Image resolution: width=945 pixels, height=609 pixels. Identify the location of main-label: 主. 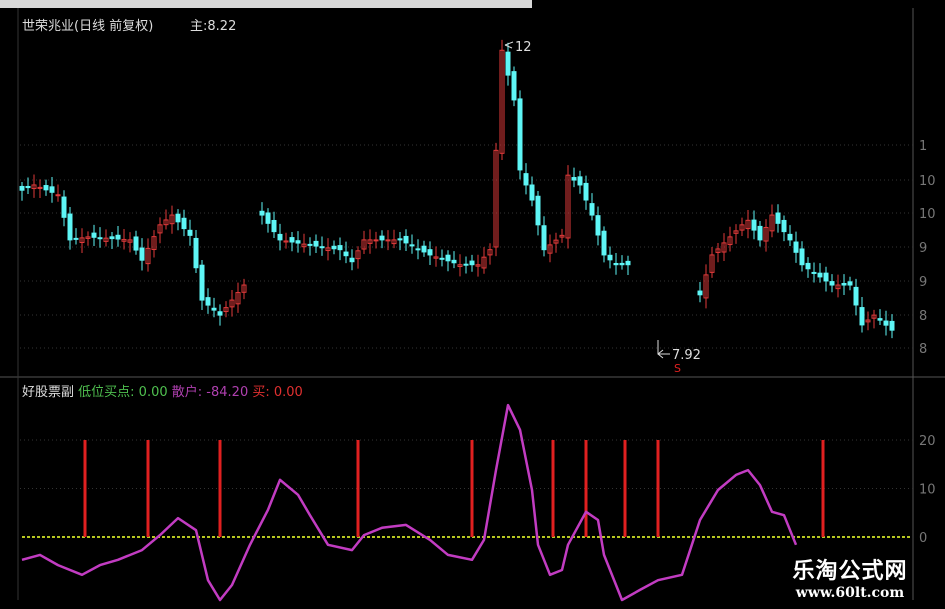
(197, 26).